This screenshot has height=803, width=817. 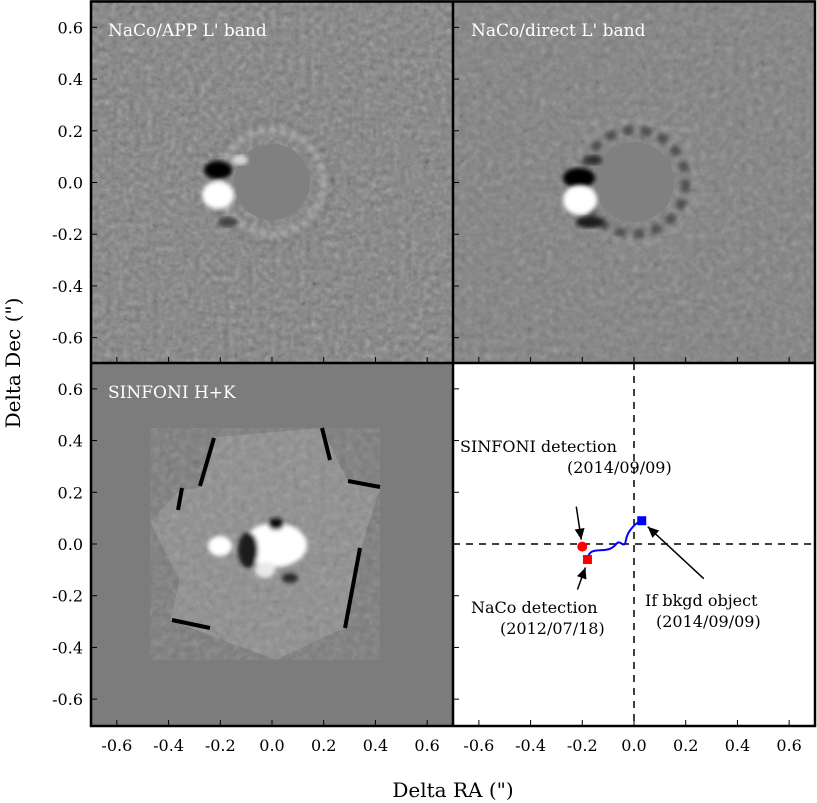 I want to click on x-axis-title: Delta RA ("), so click(x=452, y=790).